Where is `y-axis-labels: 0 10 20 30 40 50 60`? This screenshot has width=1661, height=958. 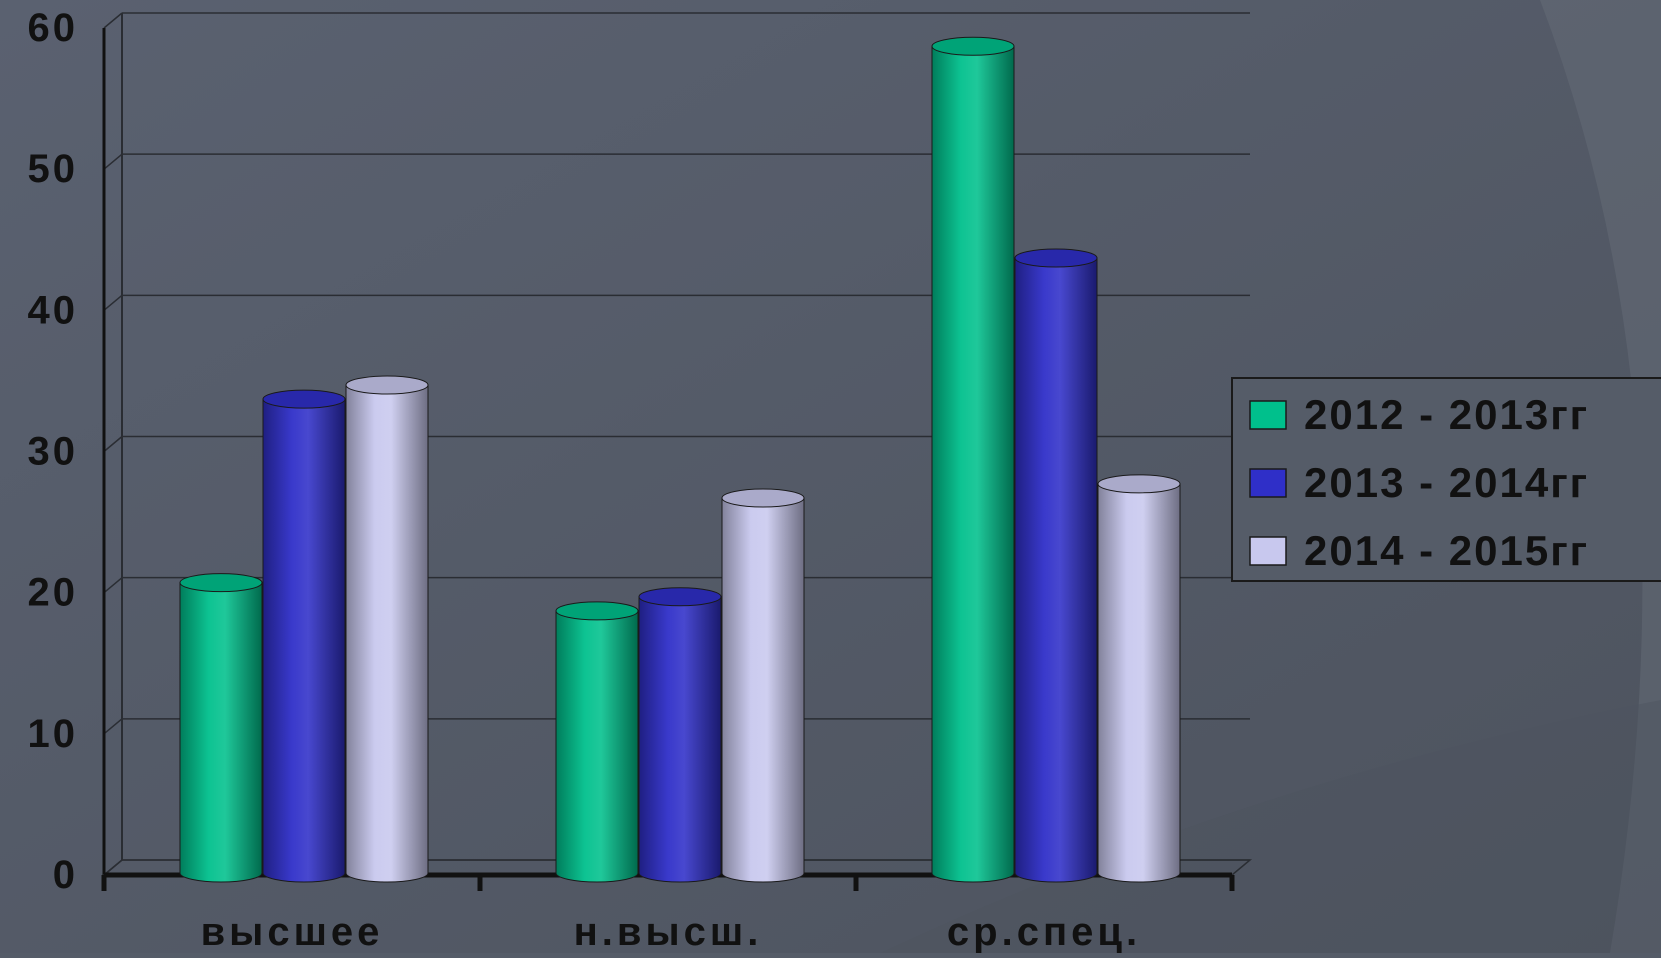 y-axis-labels: 0 10 20 30 40 50 60 is located at coordinates (53, 451).